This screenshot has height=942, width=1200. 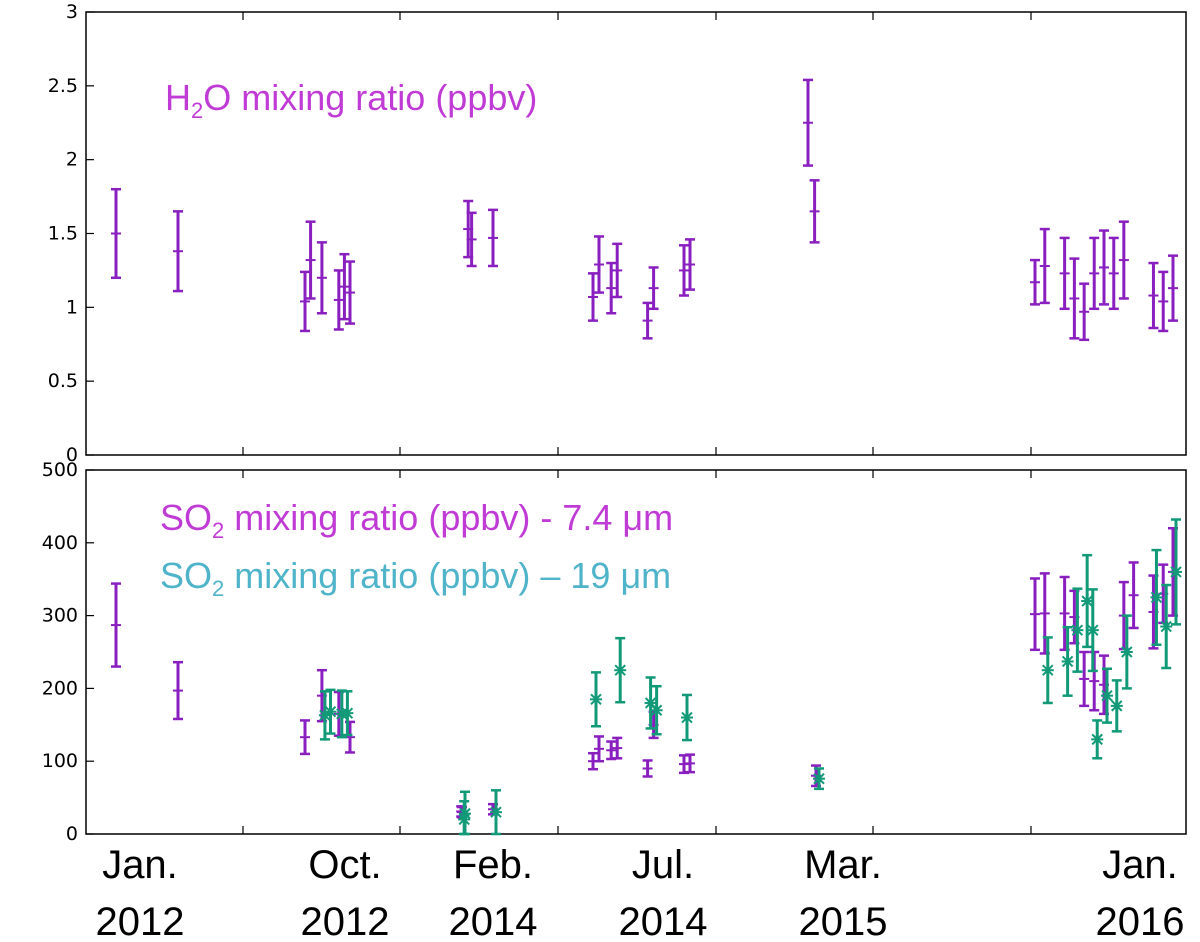 I want to click on so2-y-tick-label: 400, so click(x=60, y=543).